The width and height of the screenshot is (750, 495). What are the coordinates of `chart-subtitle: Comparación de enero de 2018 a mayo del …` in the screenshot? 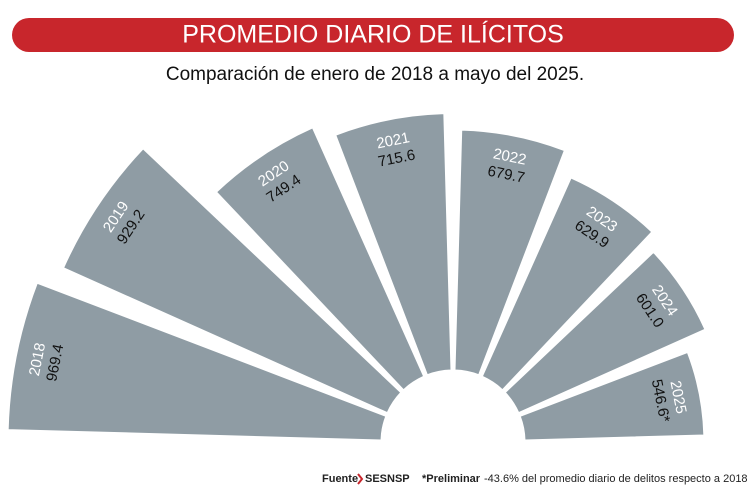 It's located at (375, 74).